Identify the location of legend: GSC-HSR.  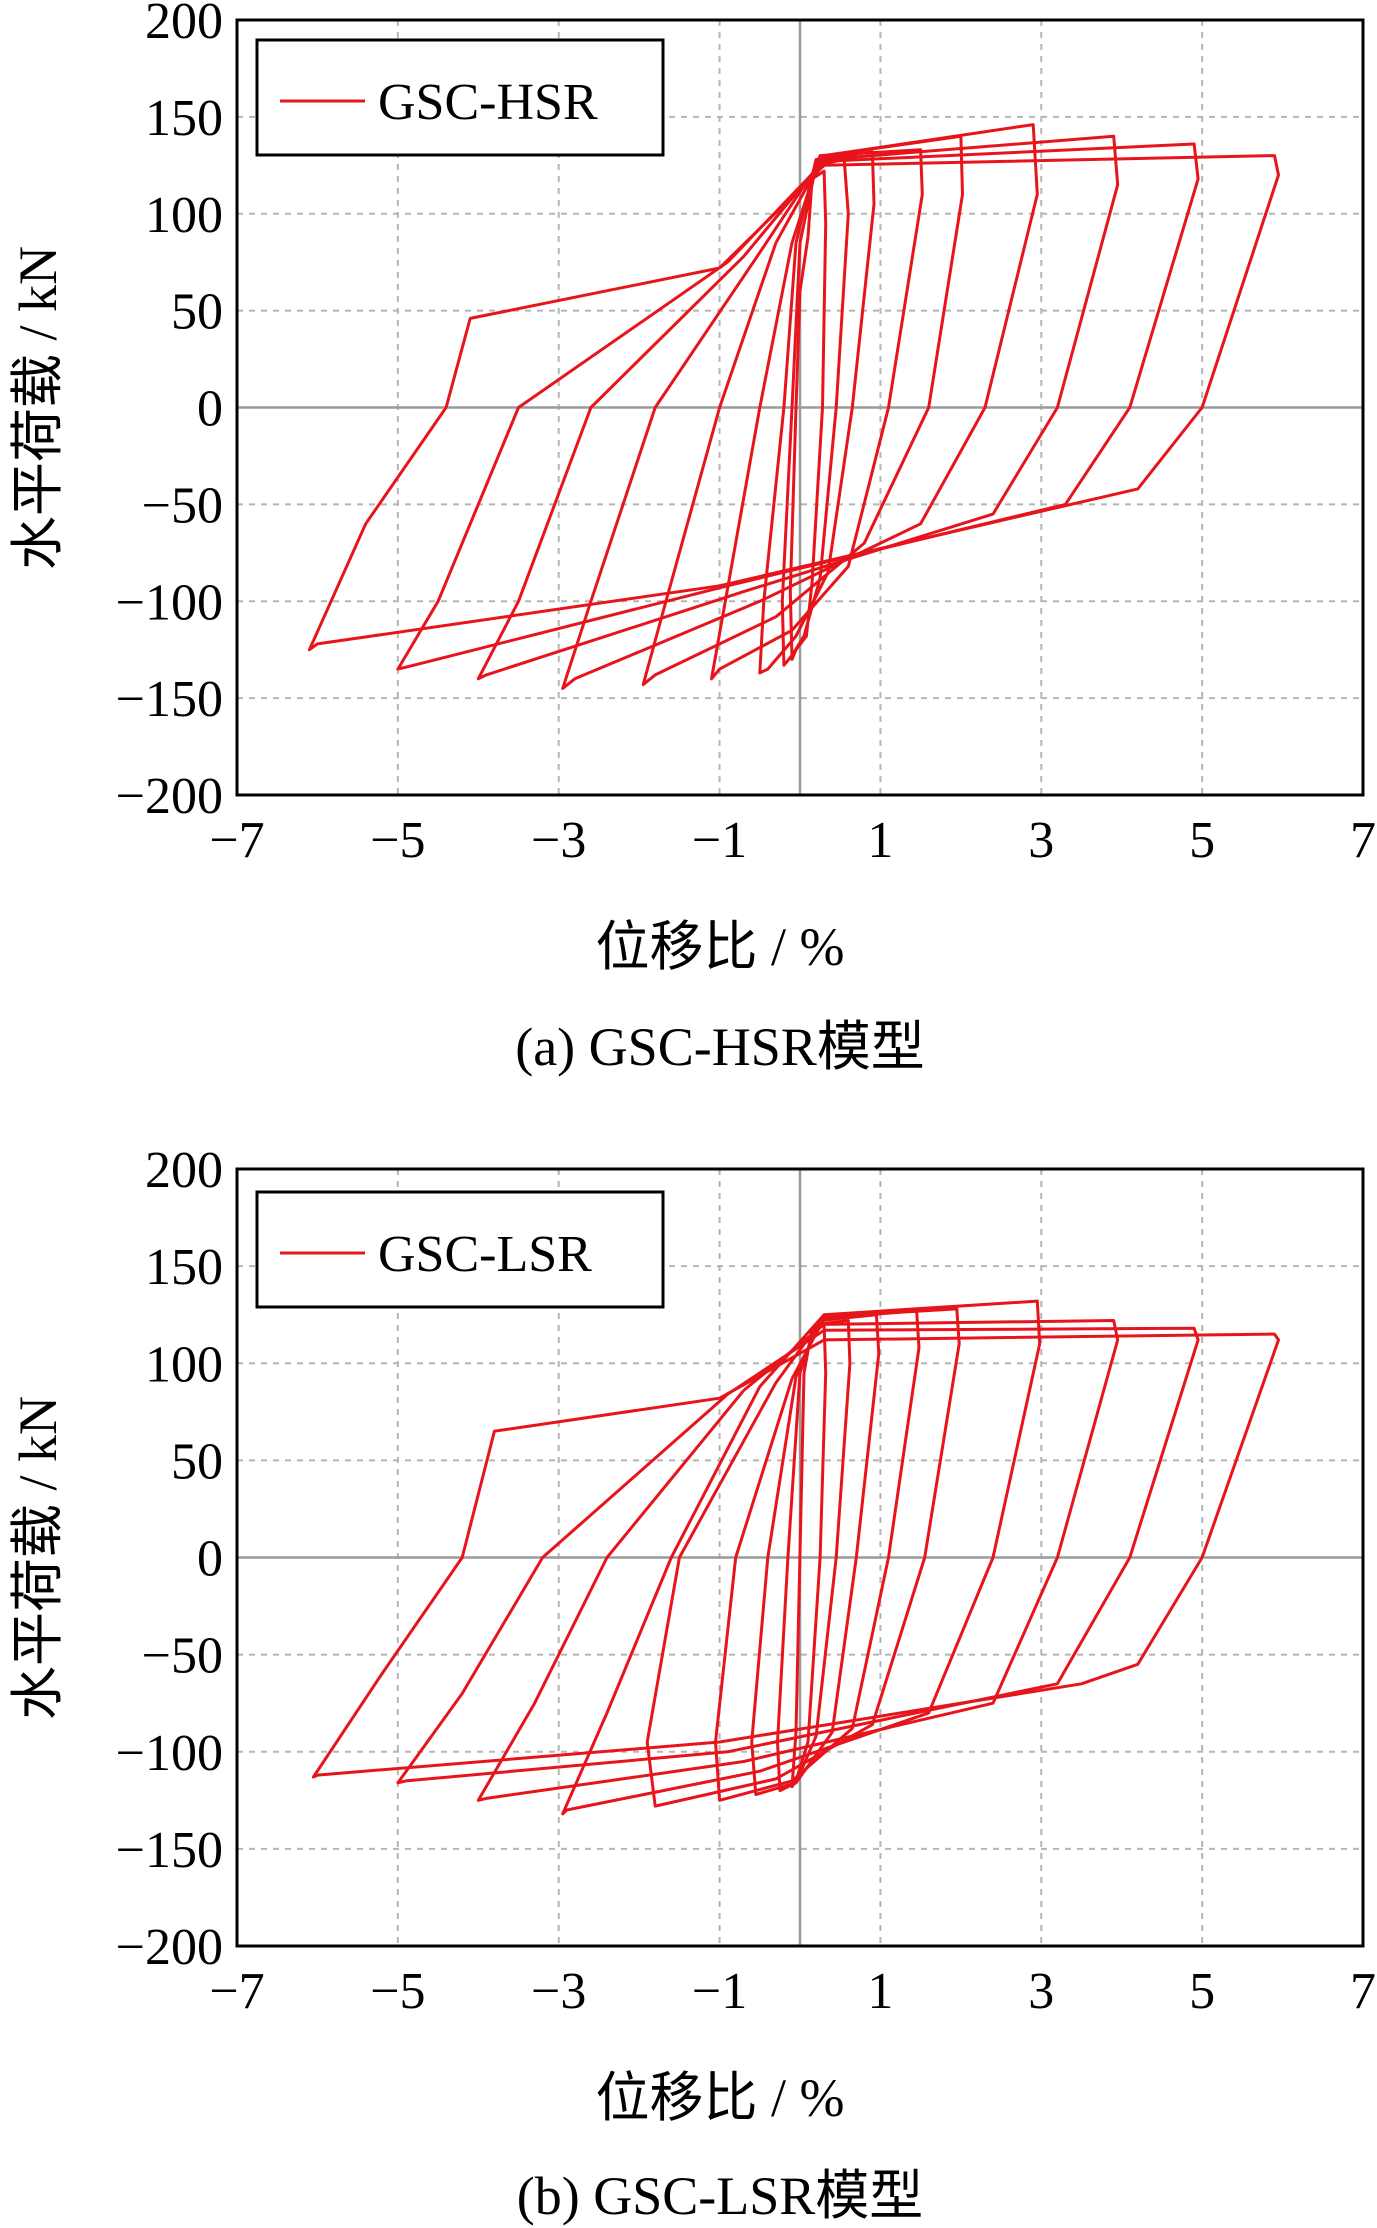
(460, 97).